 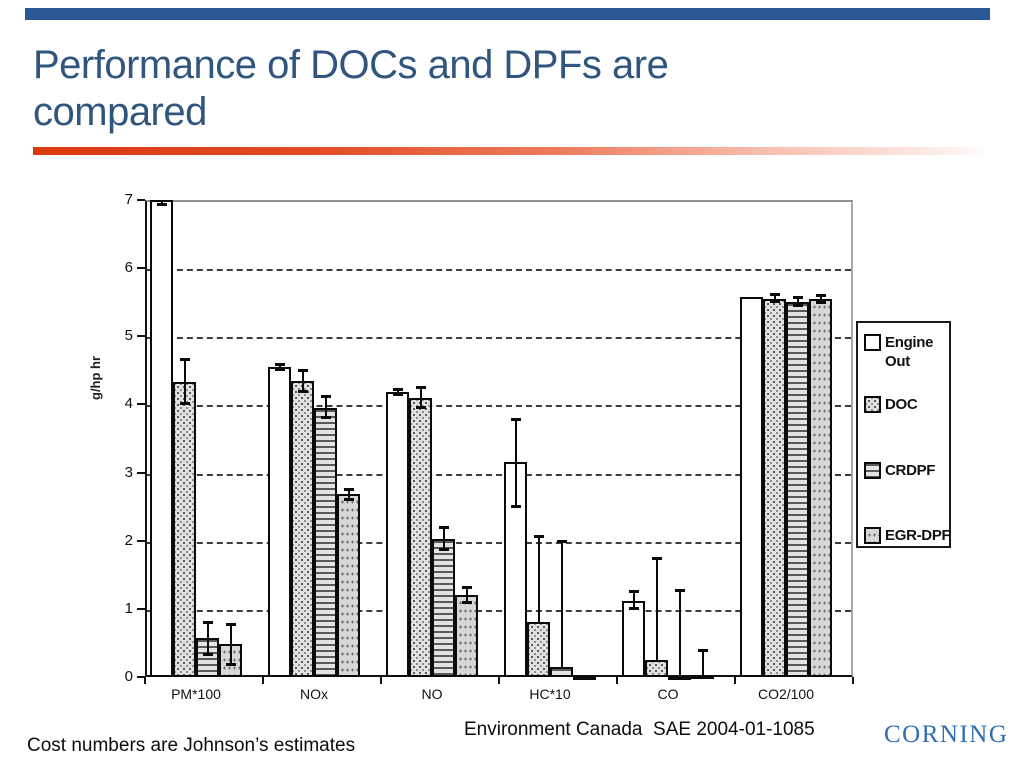 I want to click on legend-item: CRDPF, so click(x=907, y=470).